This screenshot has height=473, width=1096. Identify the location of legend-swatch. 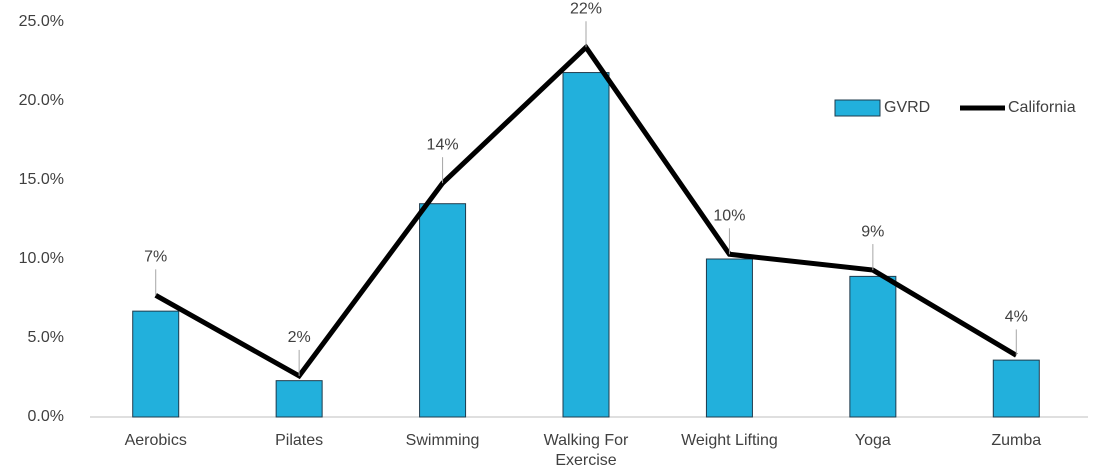
(857, 108).